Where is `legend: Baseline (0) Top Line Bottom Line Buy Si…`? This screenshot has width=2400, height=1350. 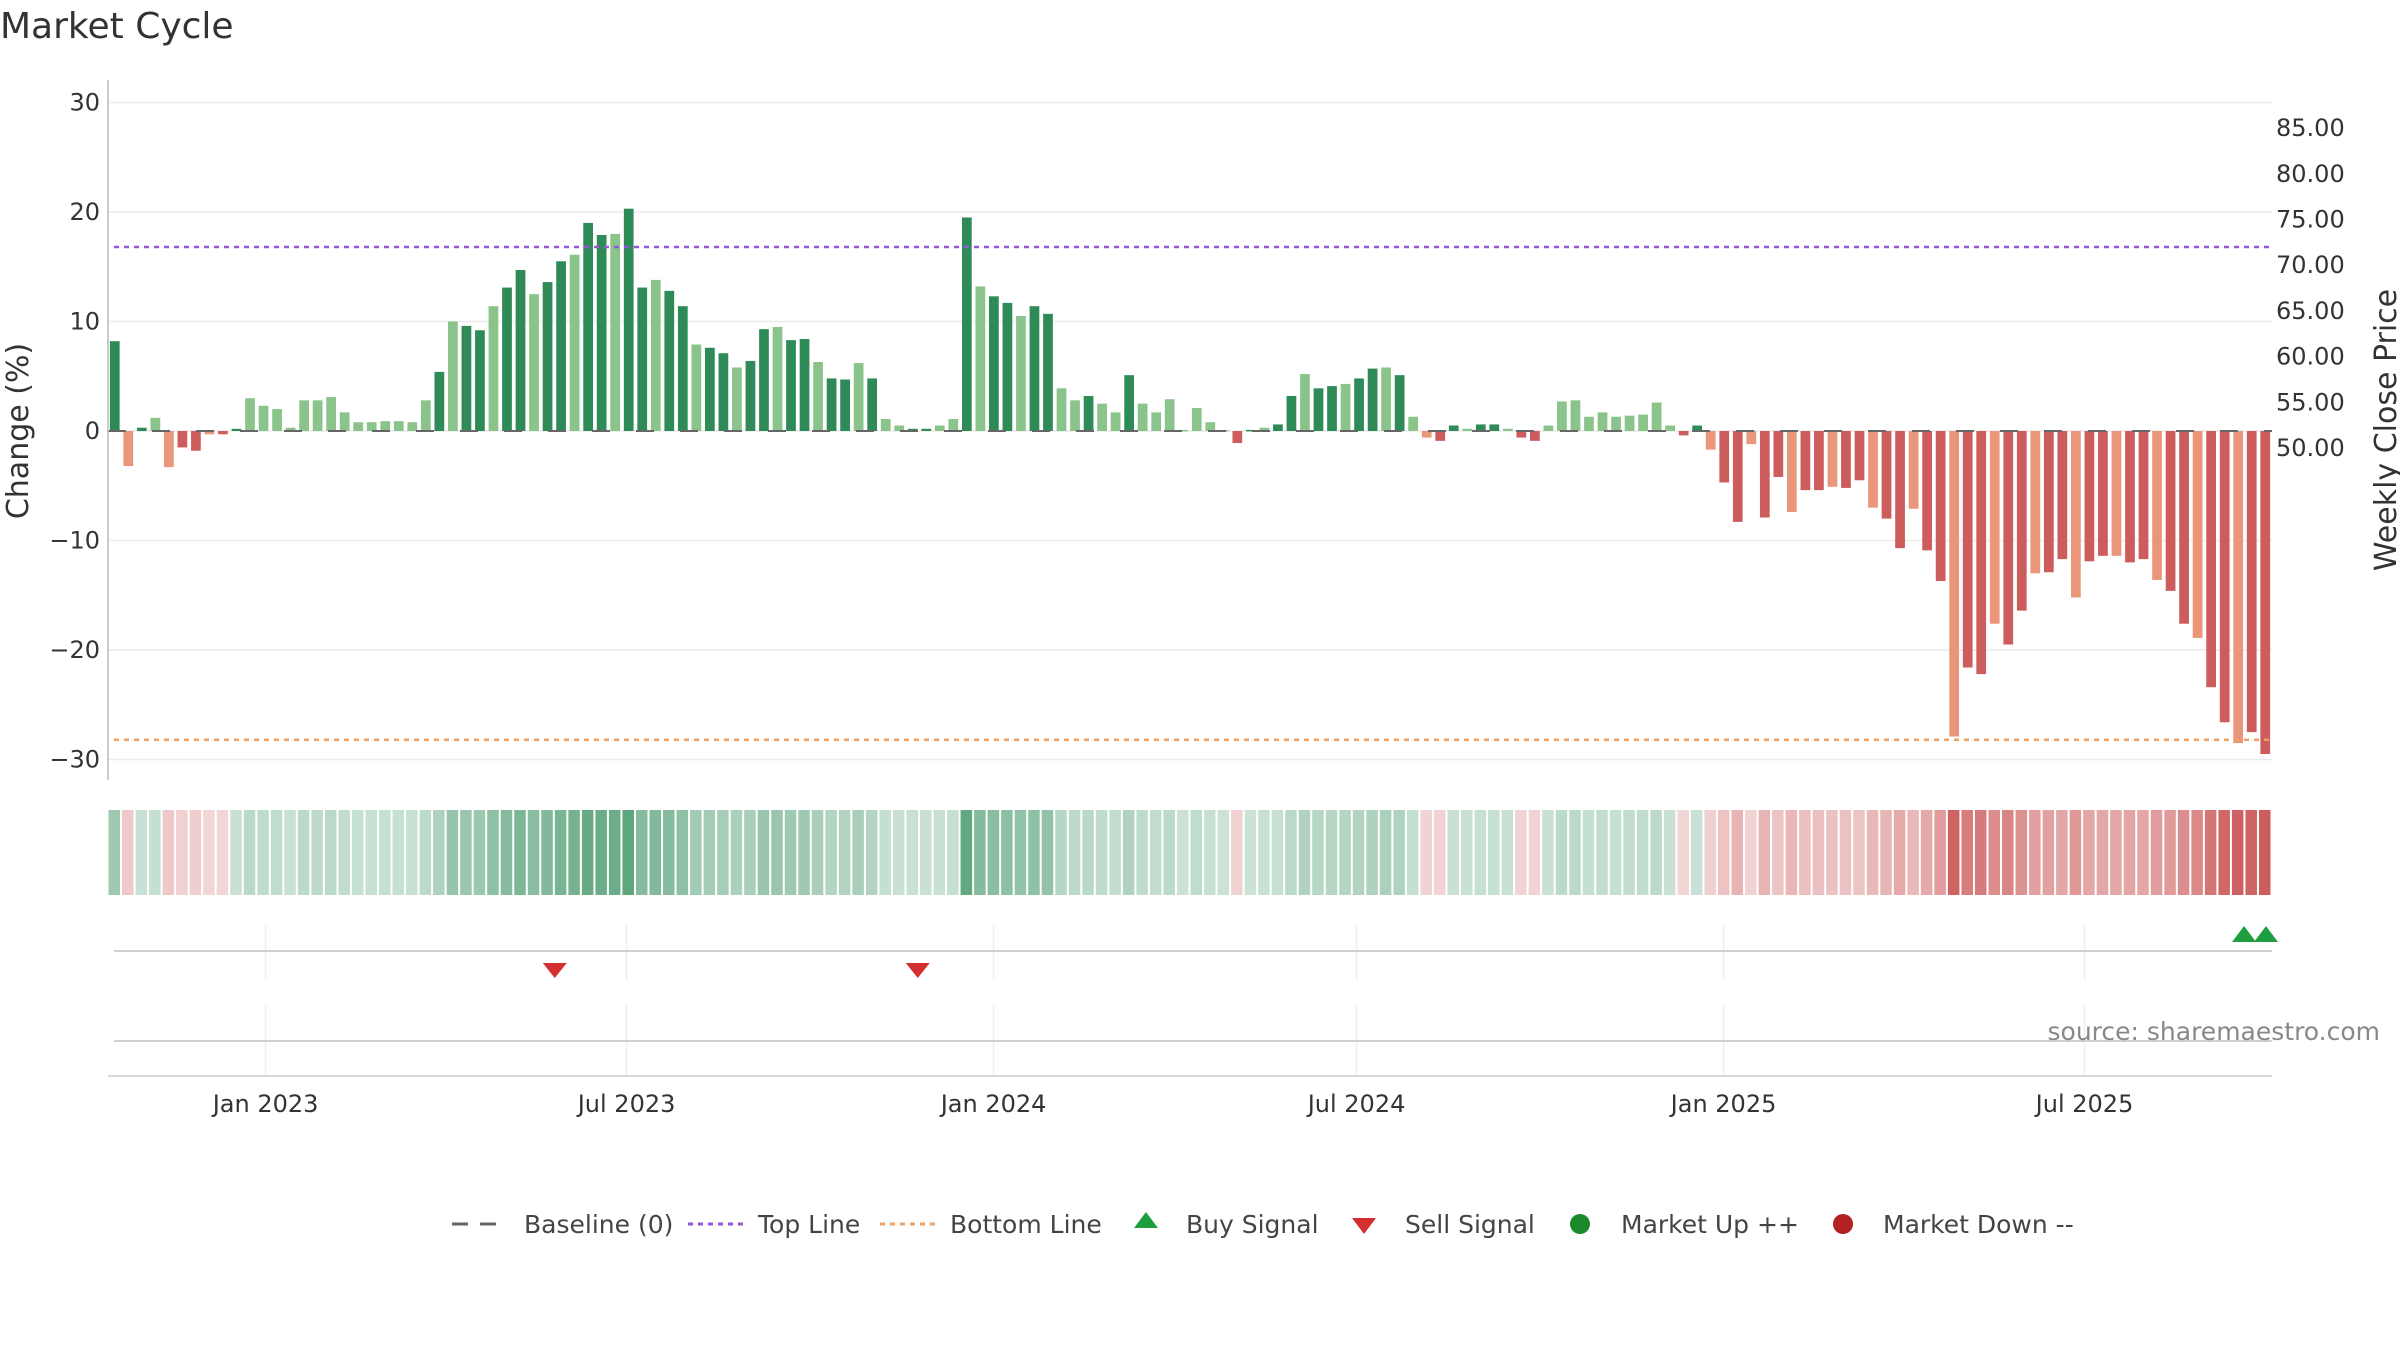
legend: Baseline (0) Top Line Bottom Line Buy Si… is located at coordinates (1263, 1224).